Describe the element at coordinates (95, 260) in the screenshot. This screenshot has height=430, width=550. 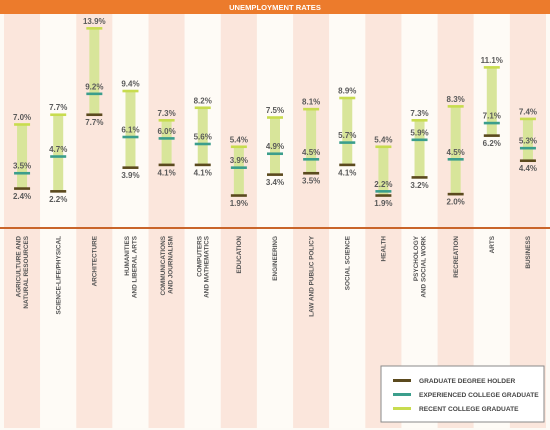
I see `category-label-line: ARCHITECTURE` at that location.